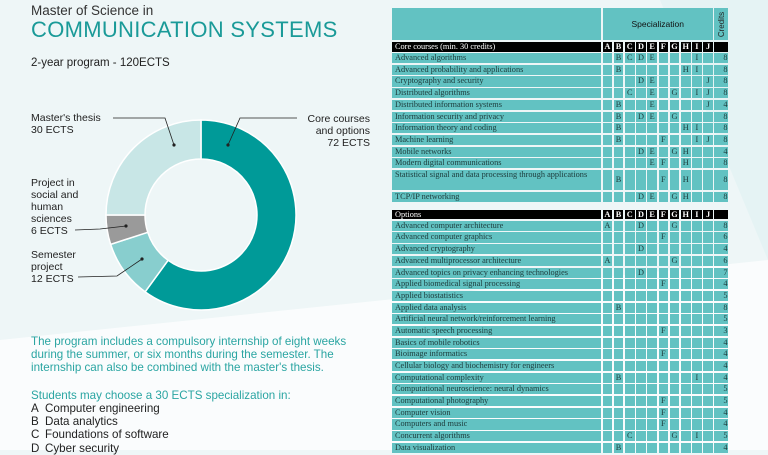 The width and height of the screenshot is (768, 455). Describe the element at coordinates (496, 104) in the screenshot. I see `course-name: Distributed information systems` at that location.